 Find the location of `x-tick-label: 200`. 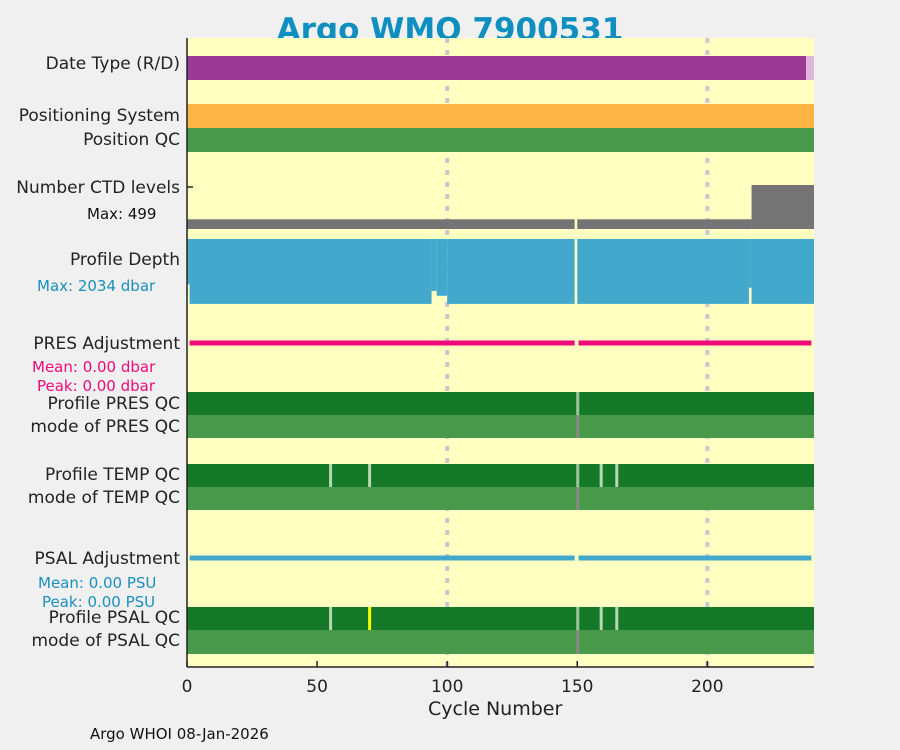

x-tick-label: 200 is located at coordinates (707, 687).